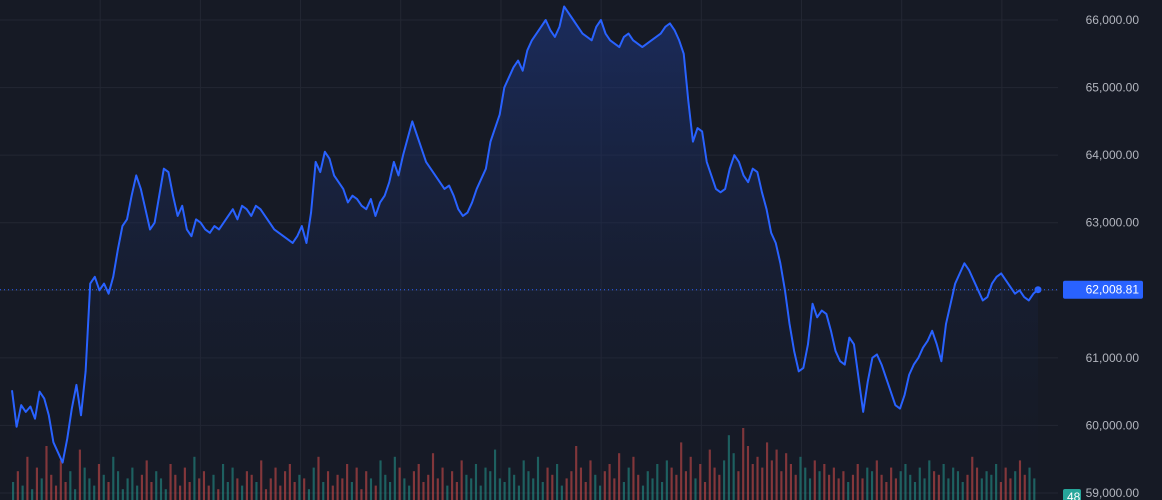  What do you see at coordinates (1113, 425) in the screenshot?
I see `y-tick-label: 60,000.00` at bounding box center [1113, 425].